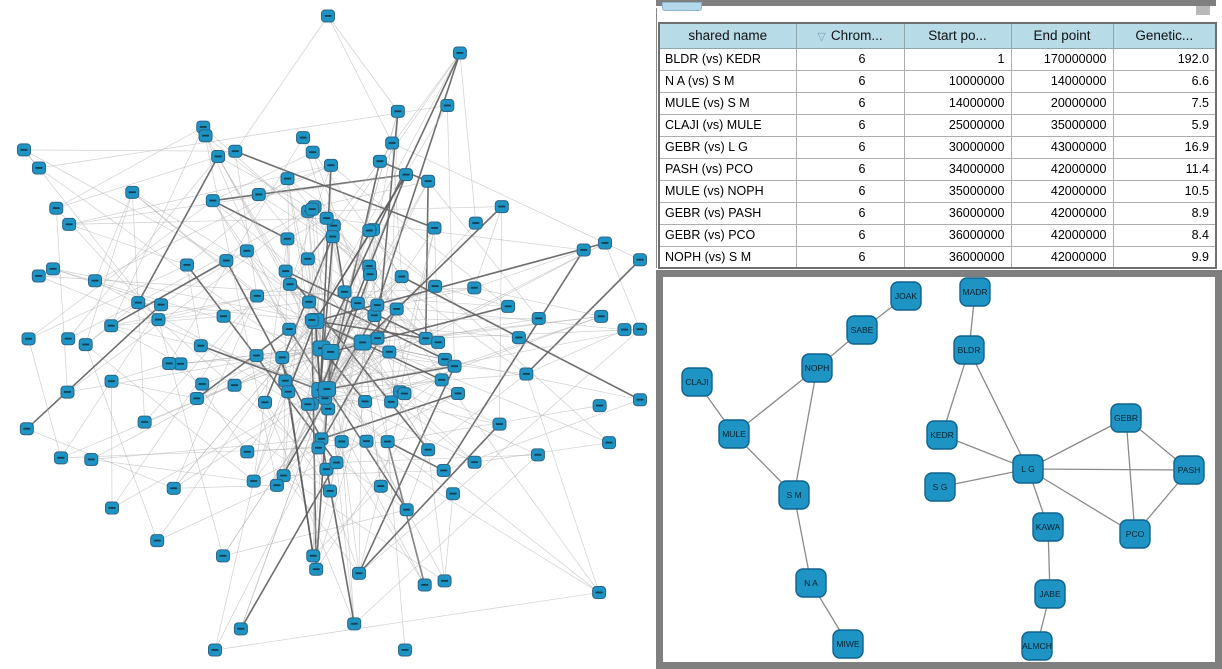 The height and width of the screenshot is (669, 1222). I want to click on cell-r0-c1: 6, so click(850, 59).